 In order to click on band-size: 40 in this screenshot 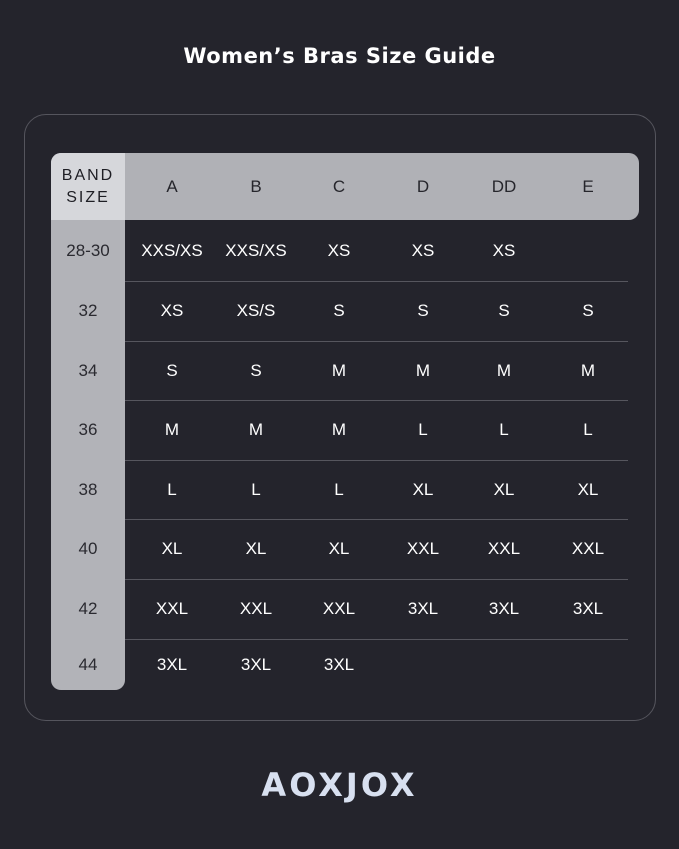, I will do `click(88, 548)`.